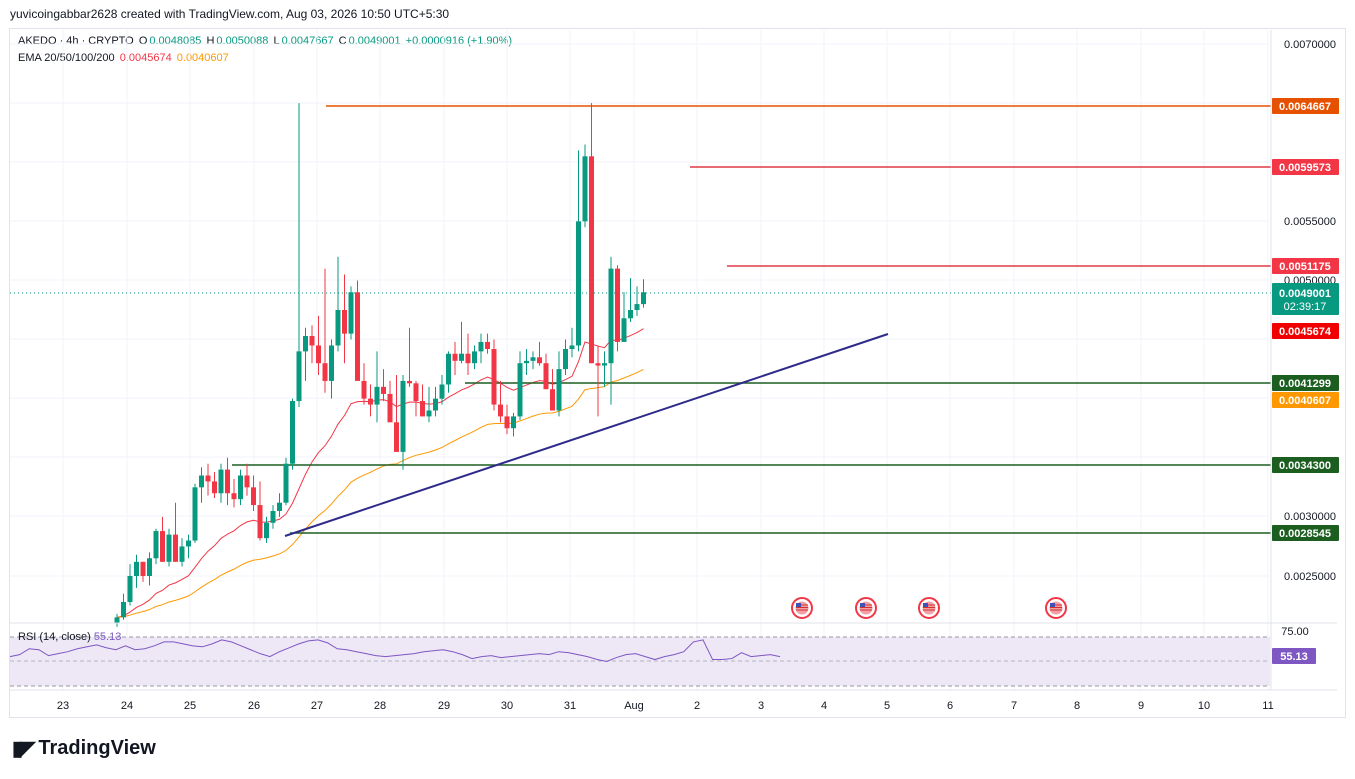  I want to click on ema-label: EMA 20/50/100/200, so click(66, 58).